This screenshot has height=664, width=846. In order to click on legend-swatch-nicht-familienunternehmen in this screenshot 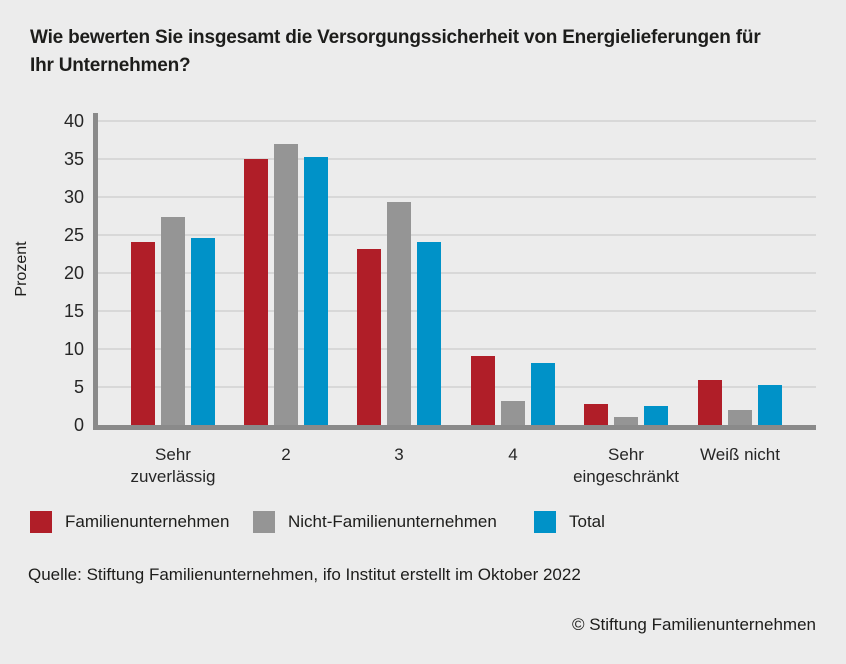, I will do `click(264, 522)`.